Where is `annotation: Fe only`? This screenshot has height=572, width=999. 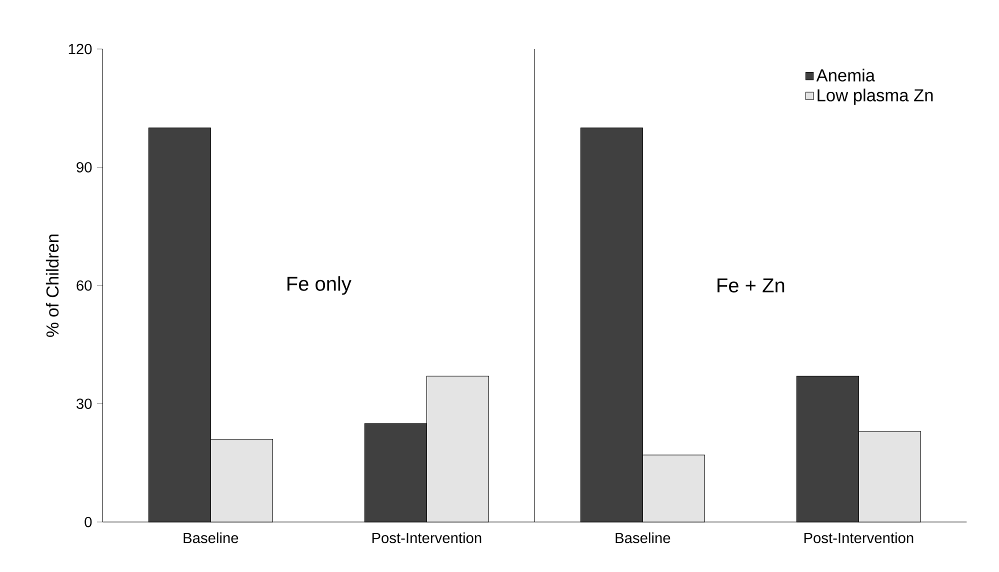 annotation: Fe only is located at coordinates (320, 285).